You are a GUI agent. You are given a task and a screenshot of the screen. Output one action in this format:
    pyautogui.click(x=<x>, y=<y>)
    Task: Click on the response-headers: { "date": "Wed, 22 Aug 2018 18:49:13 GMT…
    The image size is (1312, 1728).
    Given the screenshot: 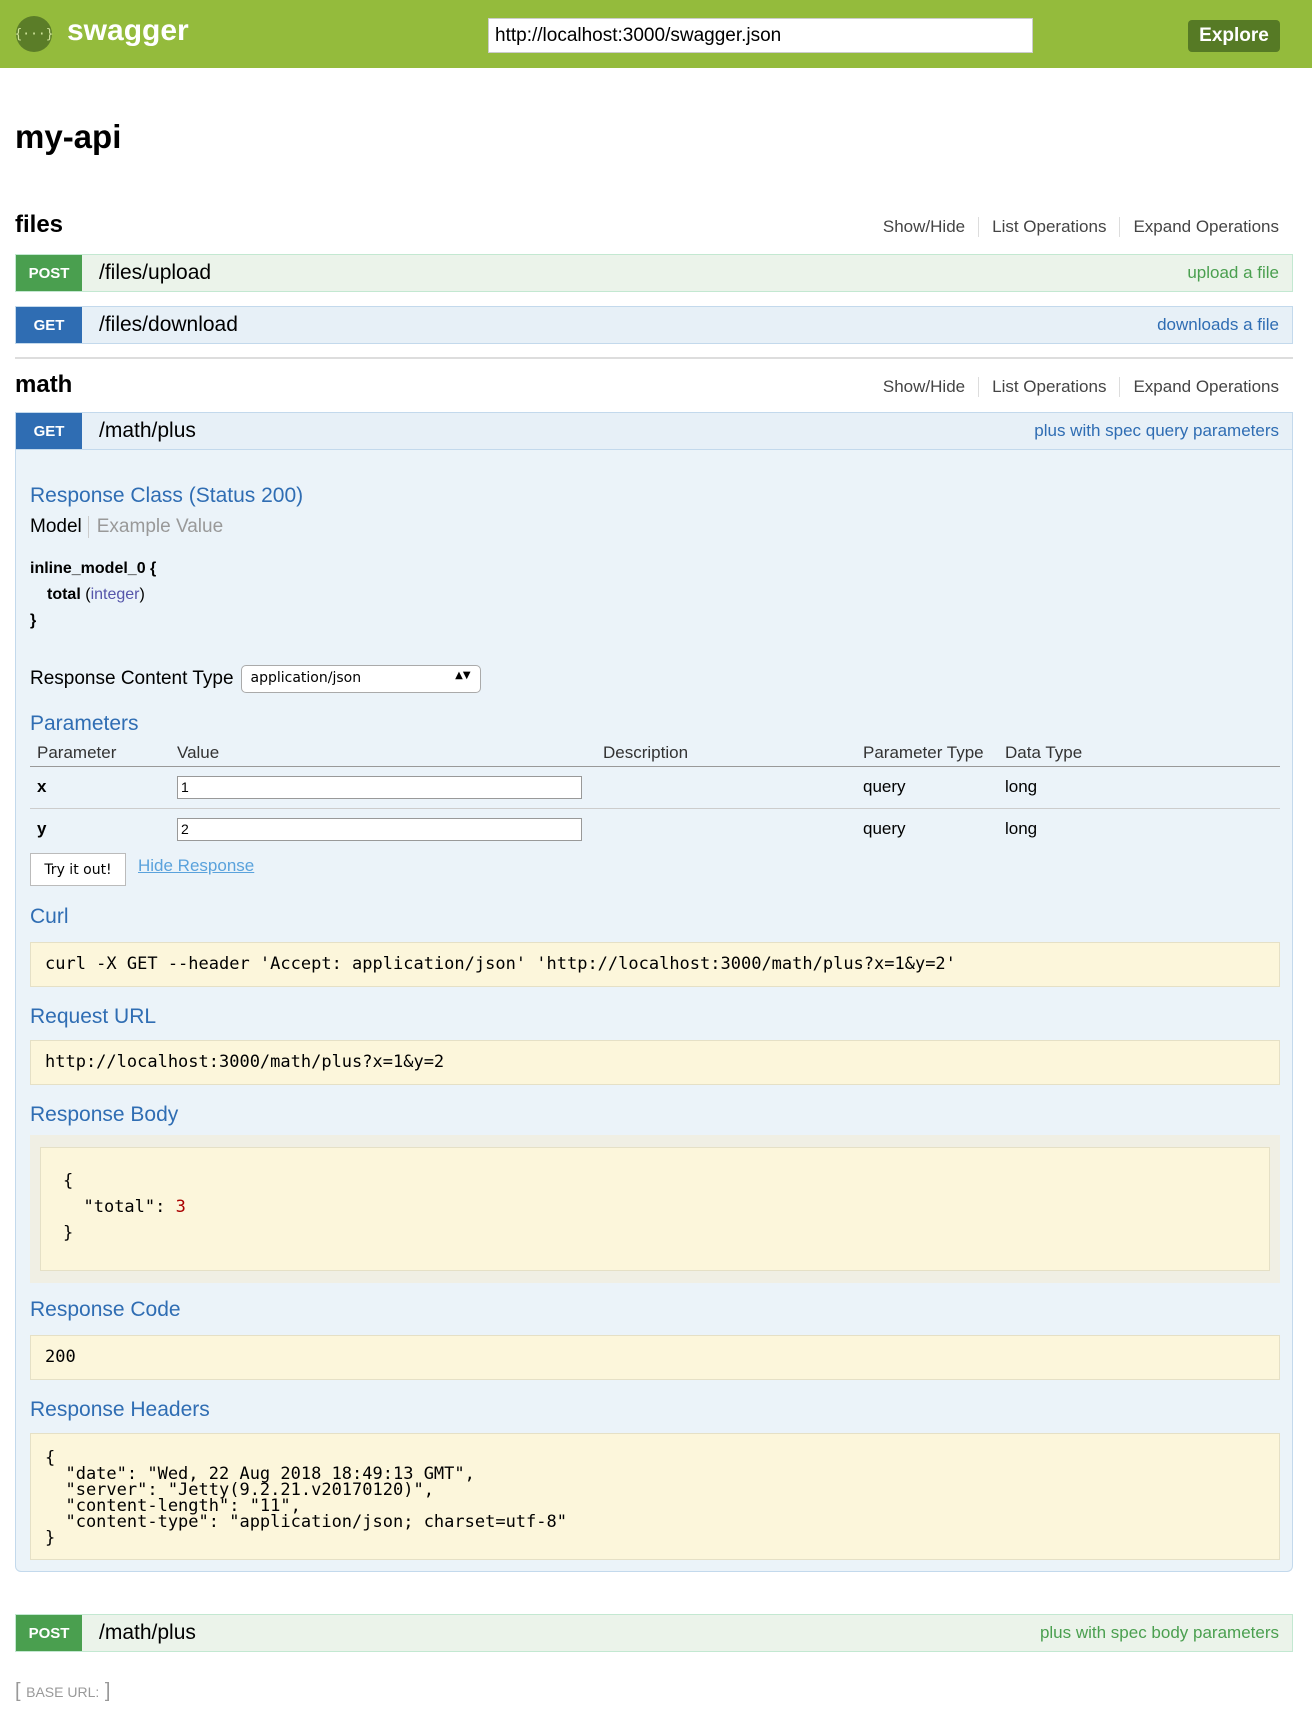 What is the action you would take?
    pyautogui.click(x=655, y=1496)
    